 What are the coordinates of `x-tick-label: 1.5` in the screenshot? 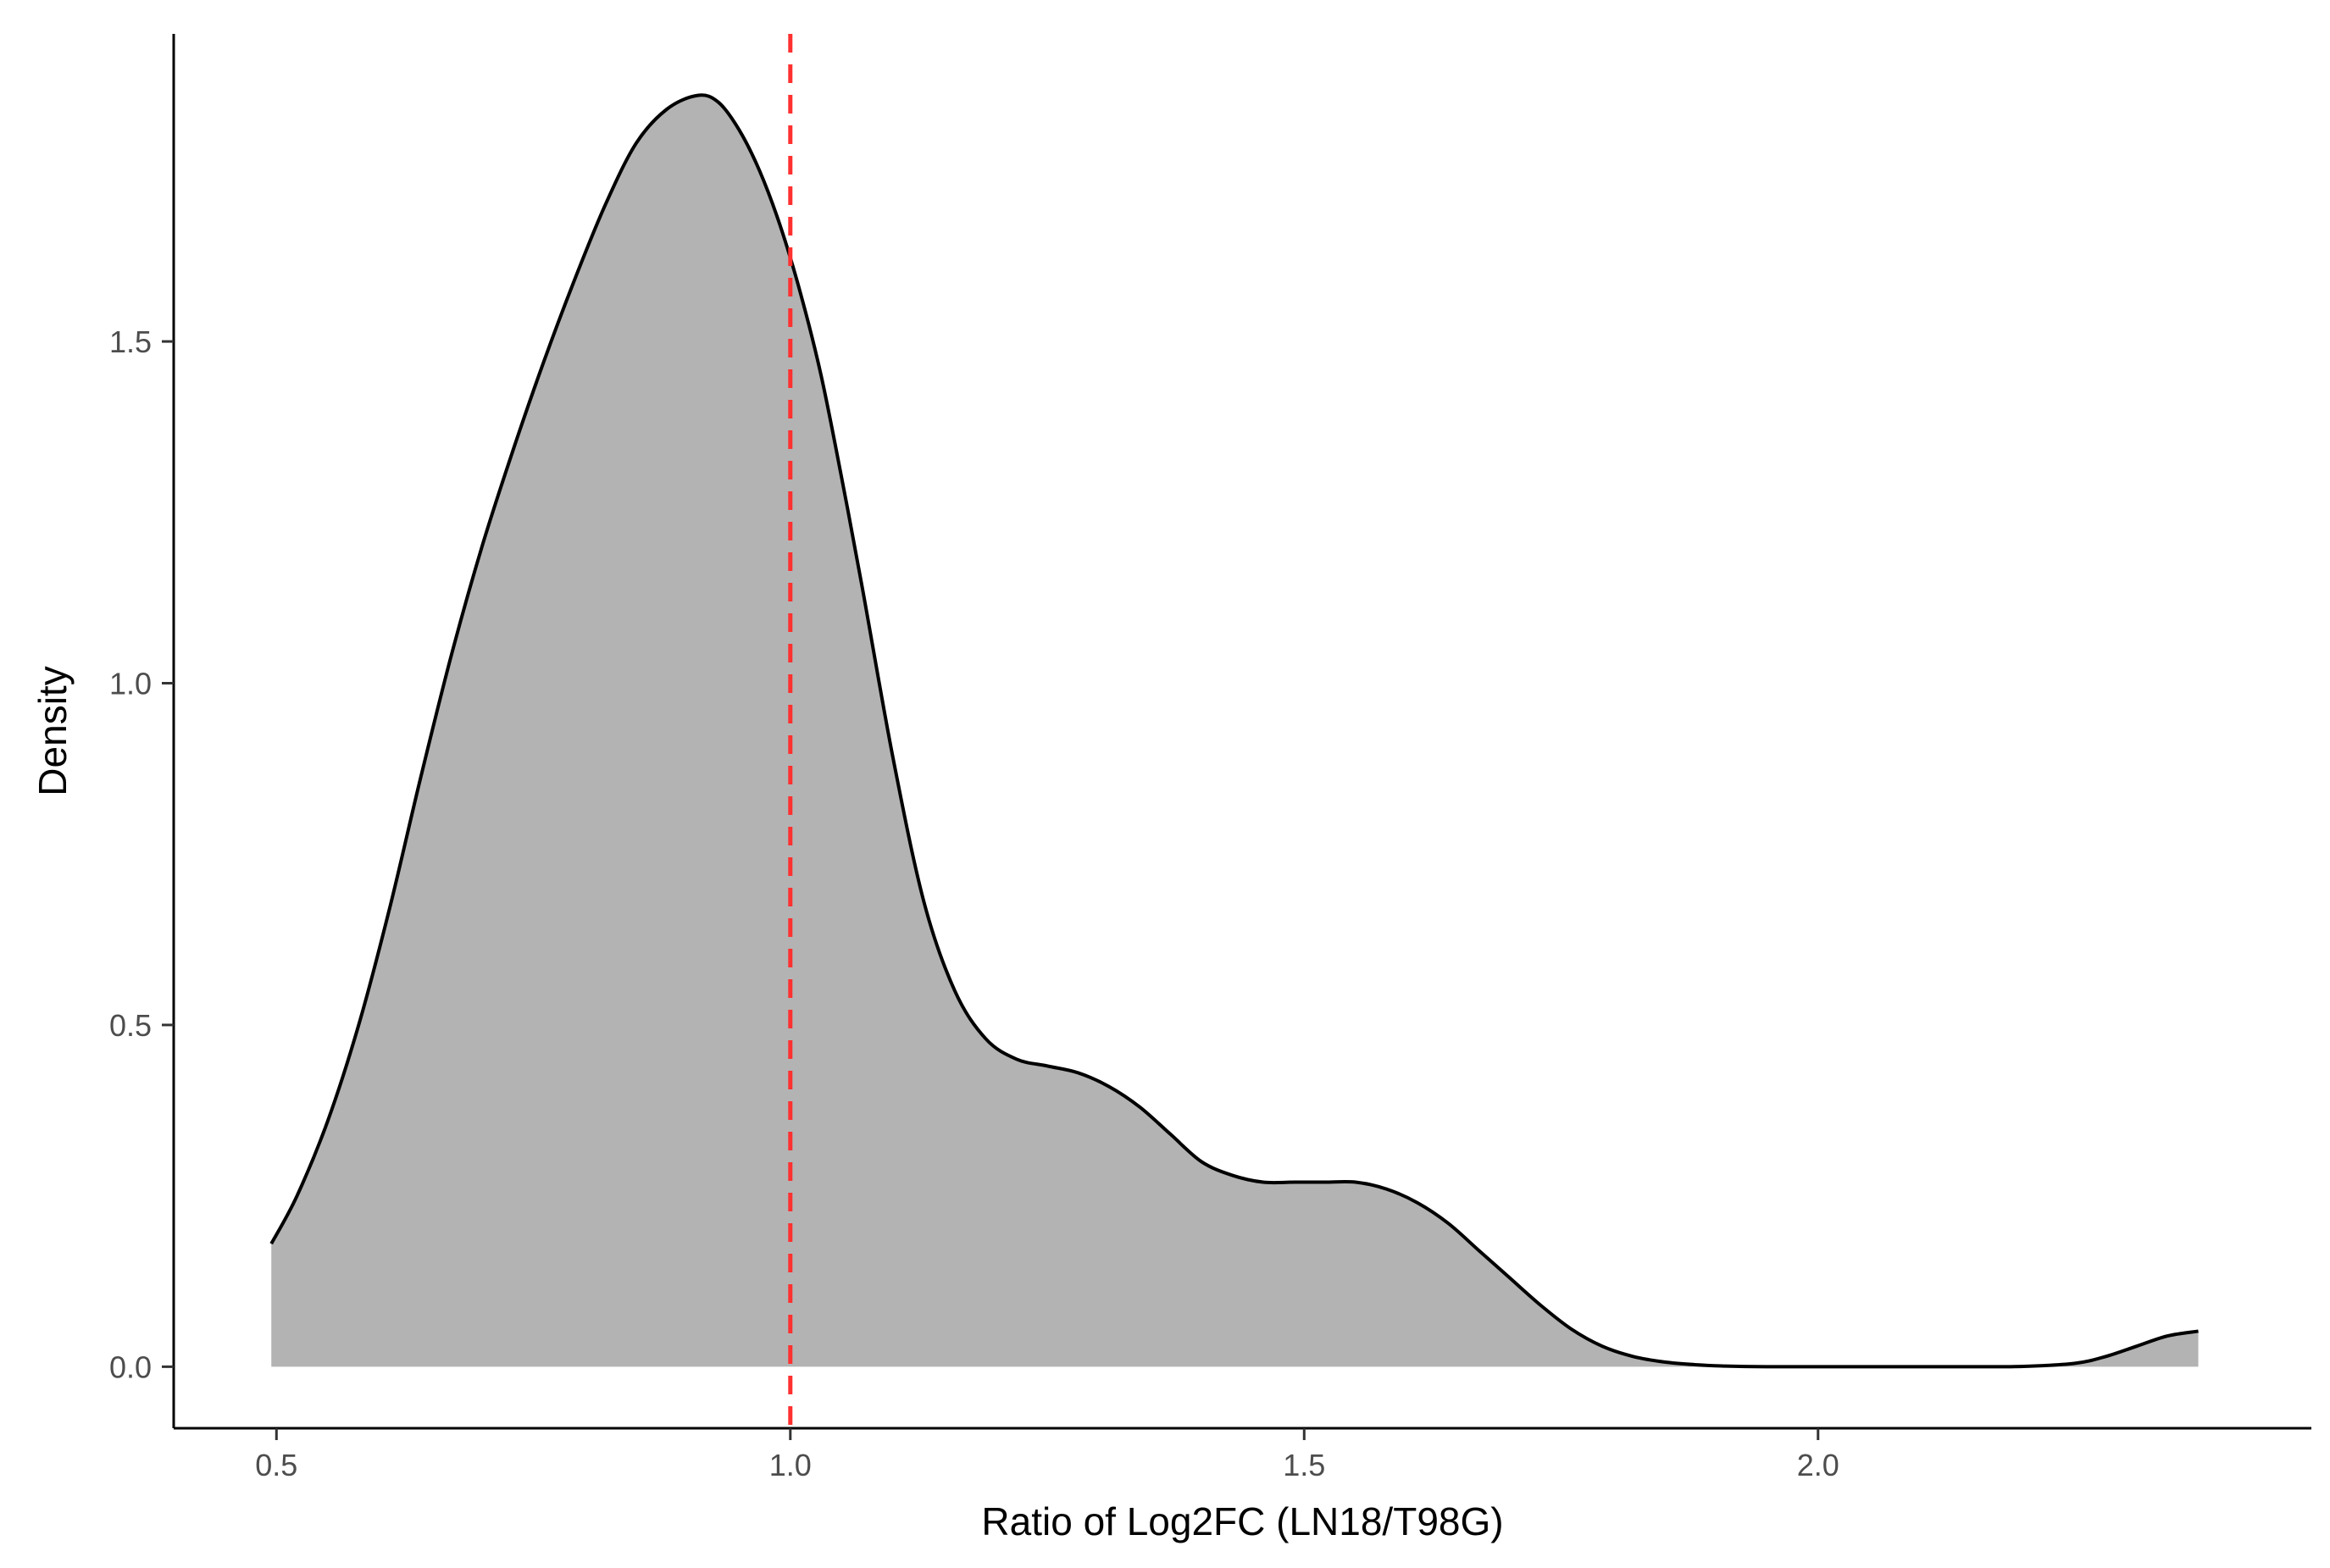 It's located at (1304, 1465).